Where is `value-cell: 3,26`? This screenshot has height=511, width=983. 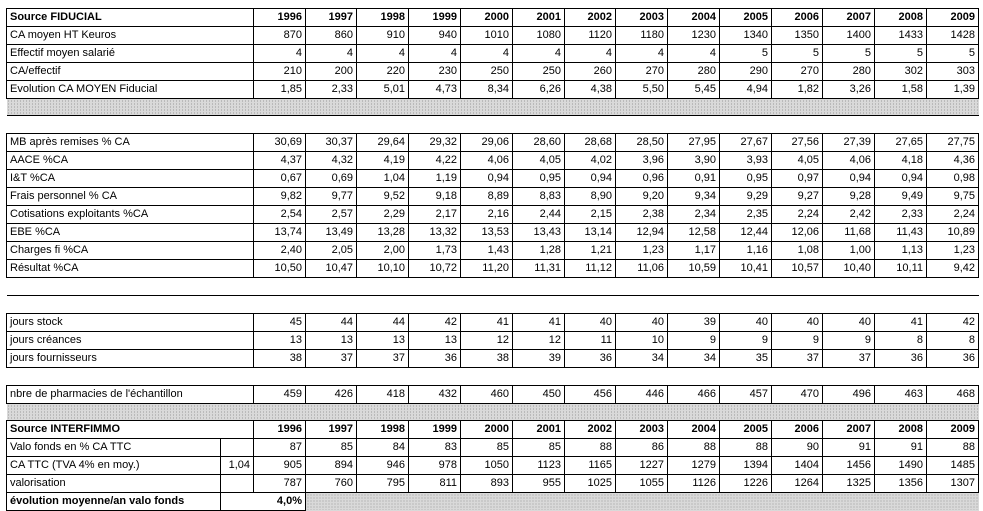
value-cell: 3,26 is located at coordinates (848, 89).